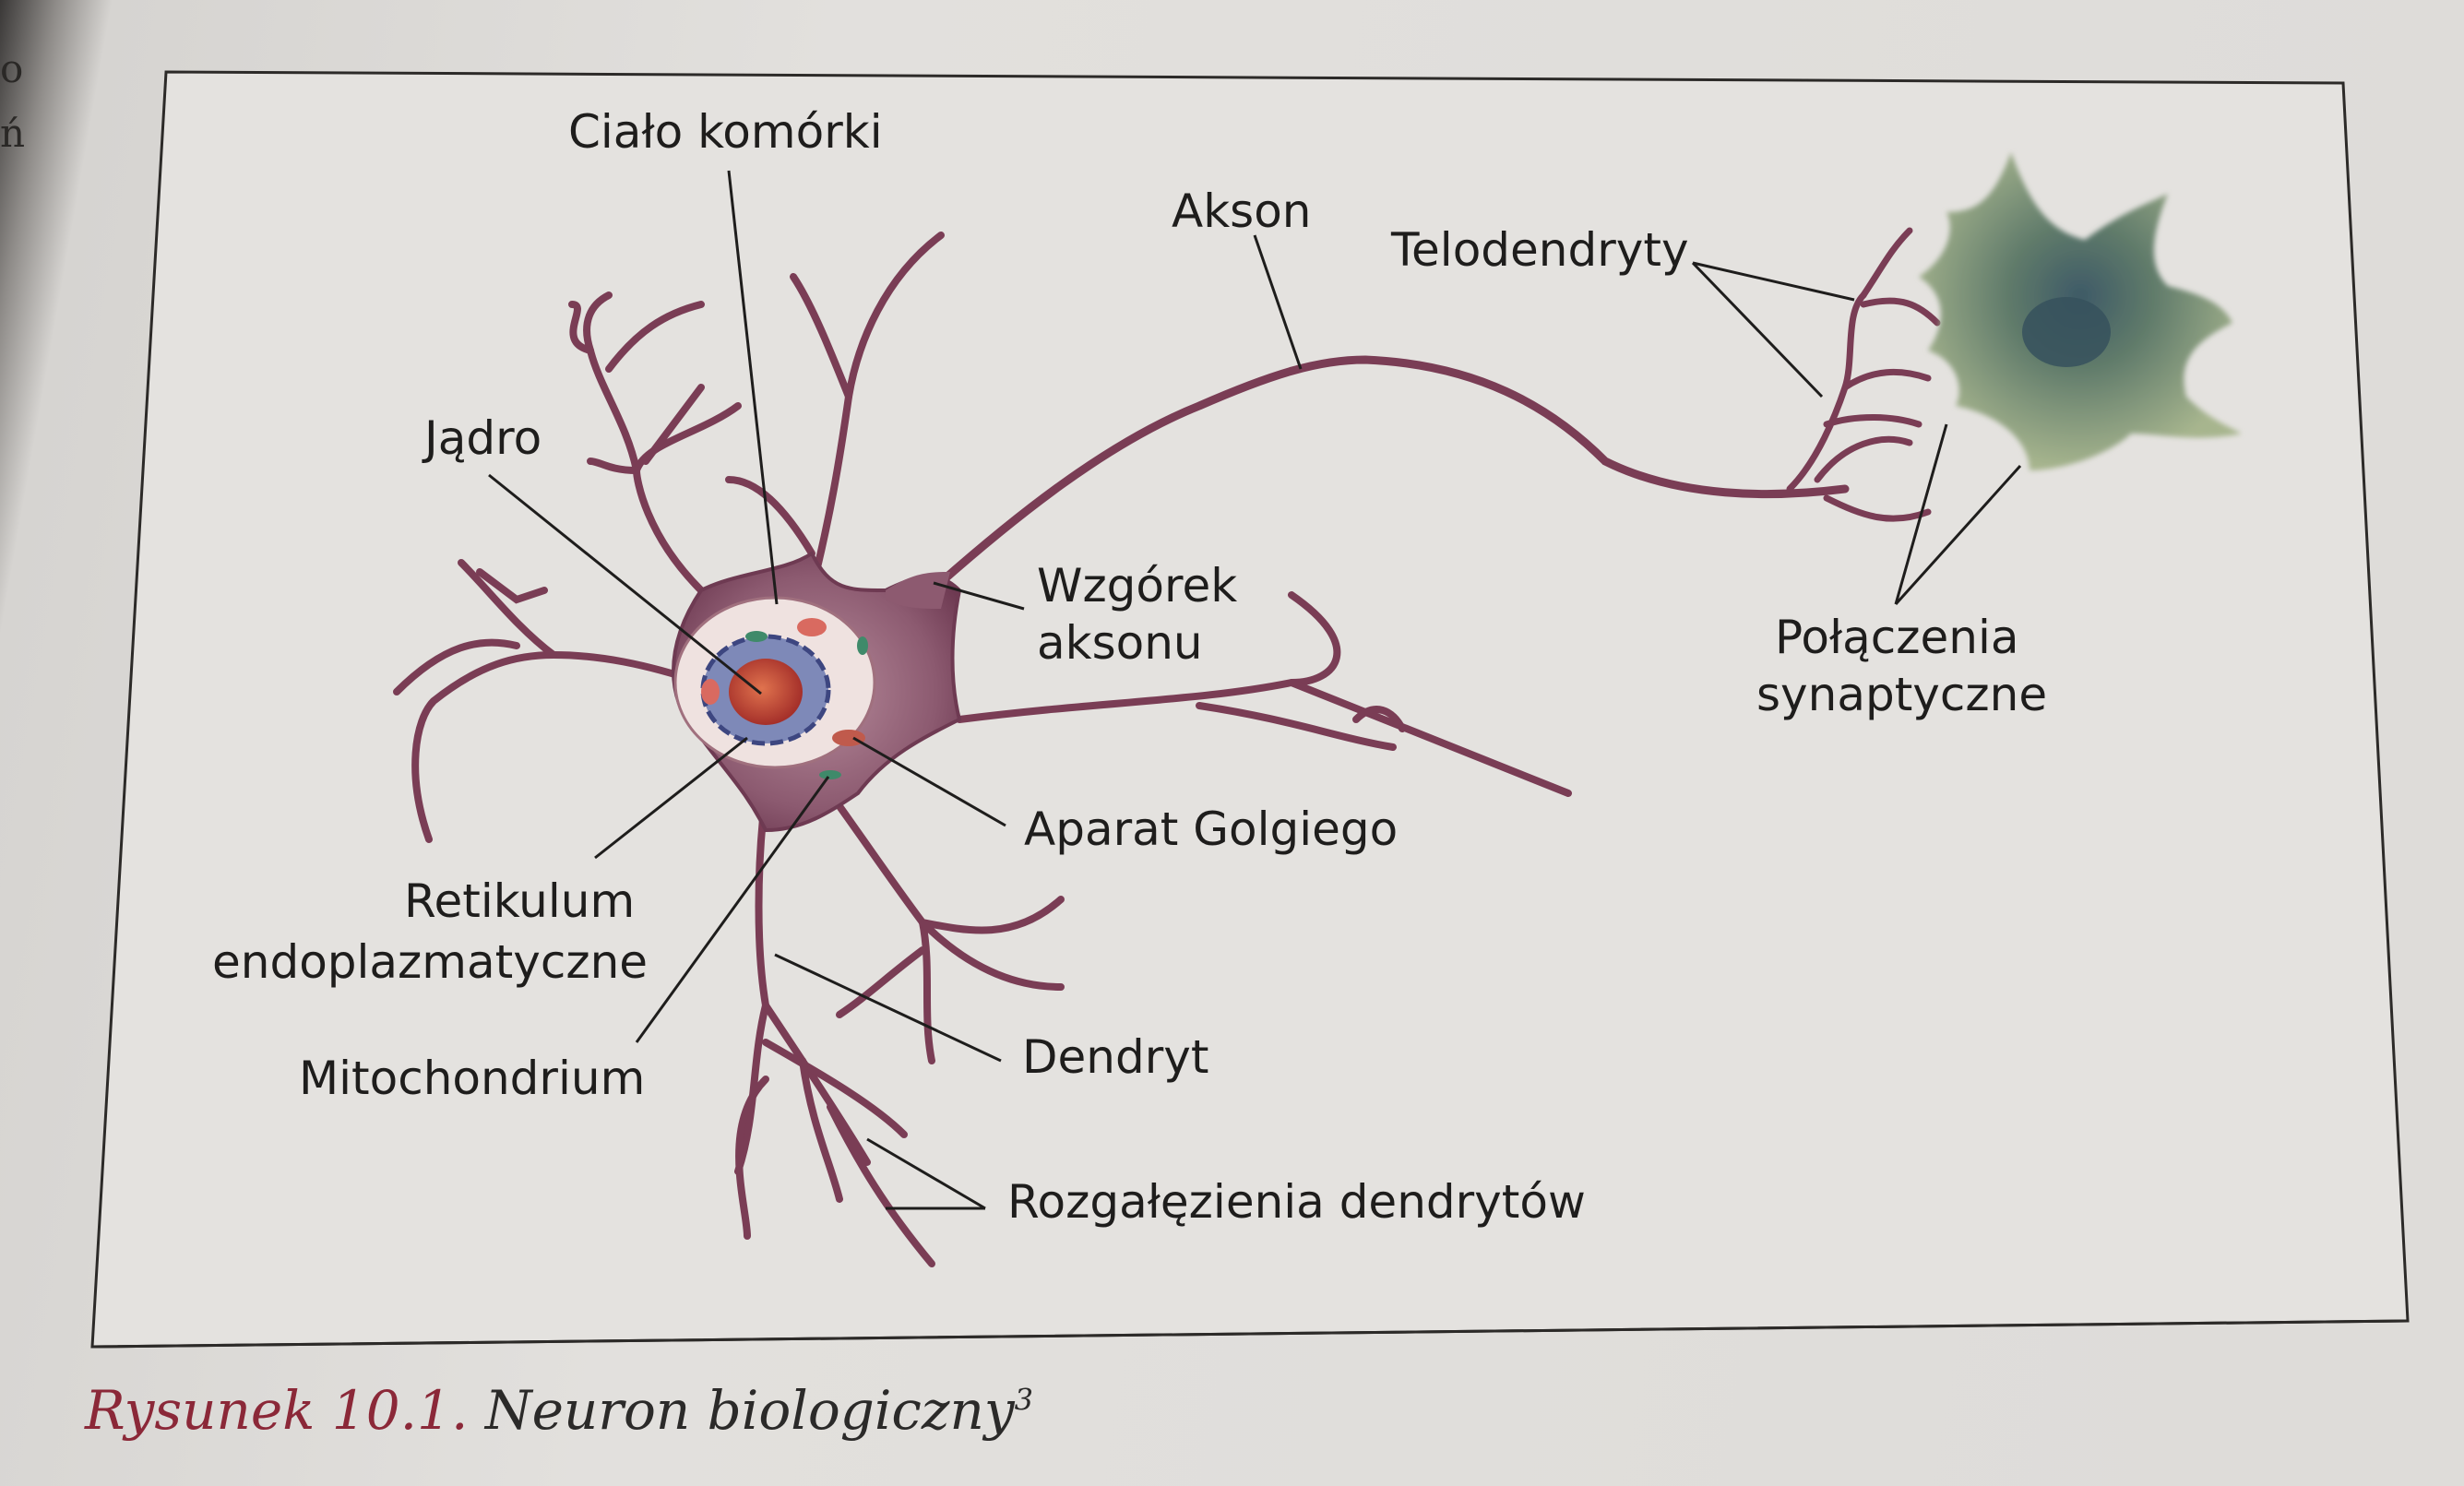 The height and width of the screenshot is (1486, 2464). I want to click on figure-caption: Rysunek 10.1. Neuron biologiczny3, so click(559, 1410).